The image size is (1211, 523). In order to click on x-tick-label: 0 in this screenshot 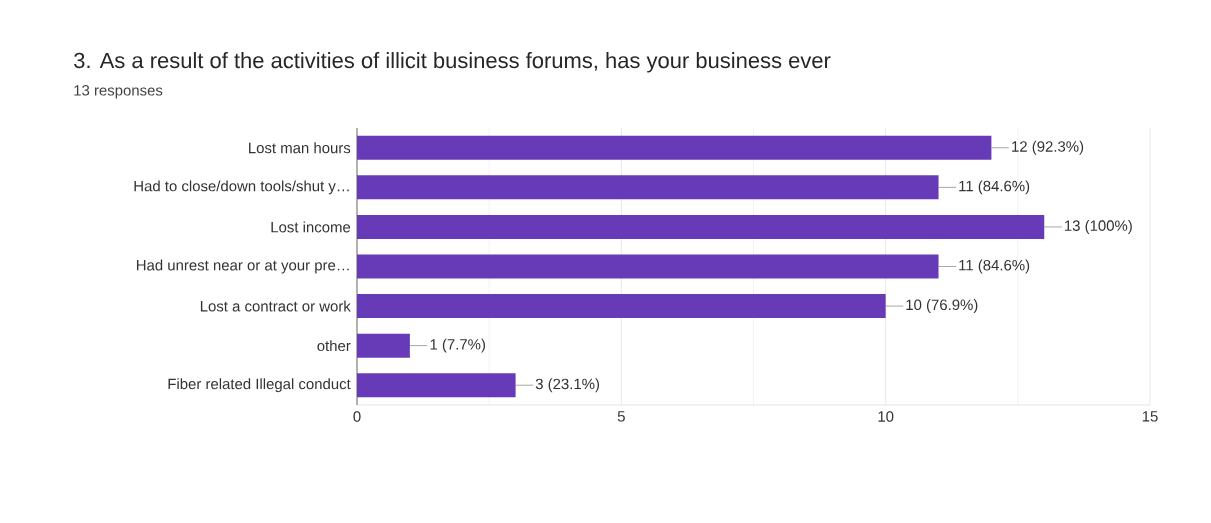, I will do `click(357, 416)`.